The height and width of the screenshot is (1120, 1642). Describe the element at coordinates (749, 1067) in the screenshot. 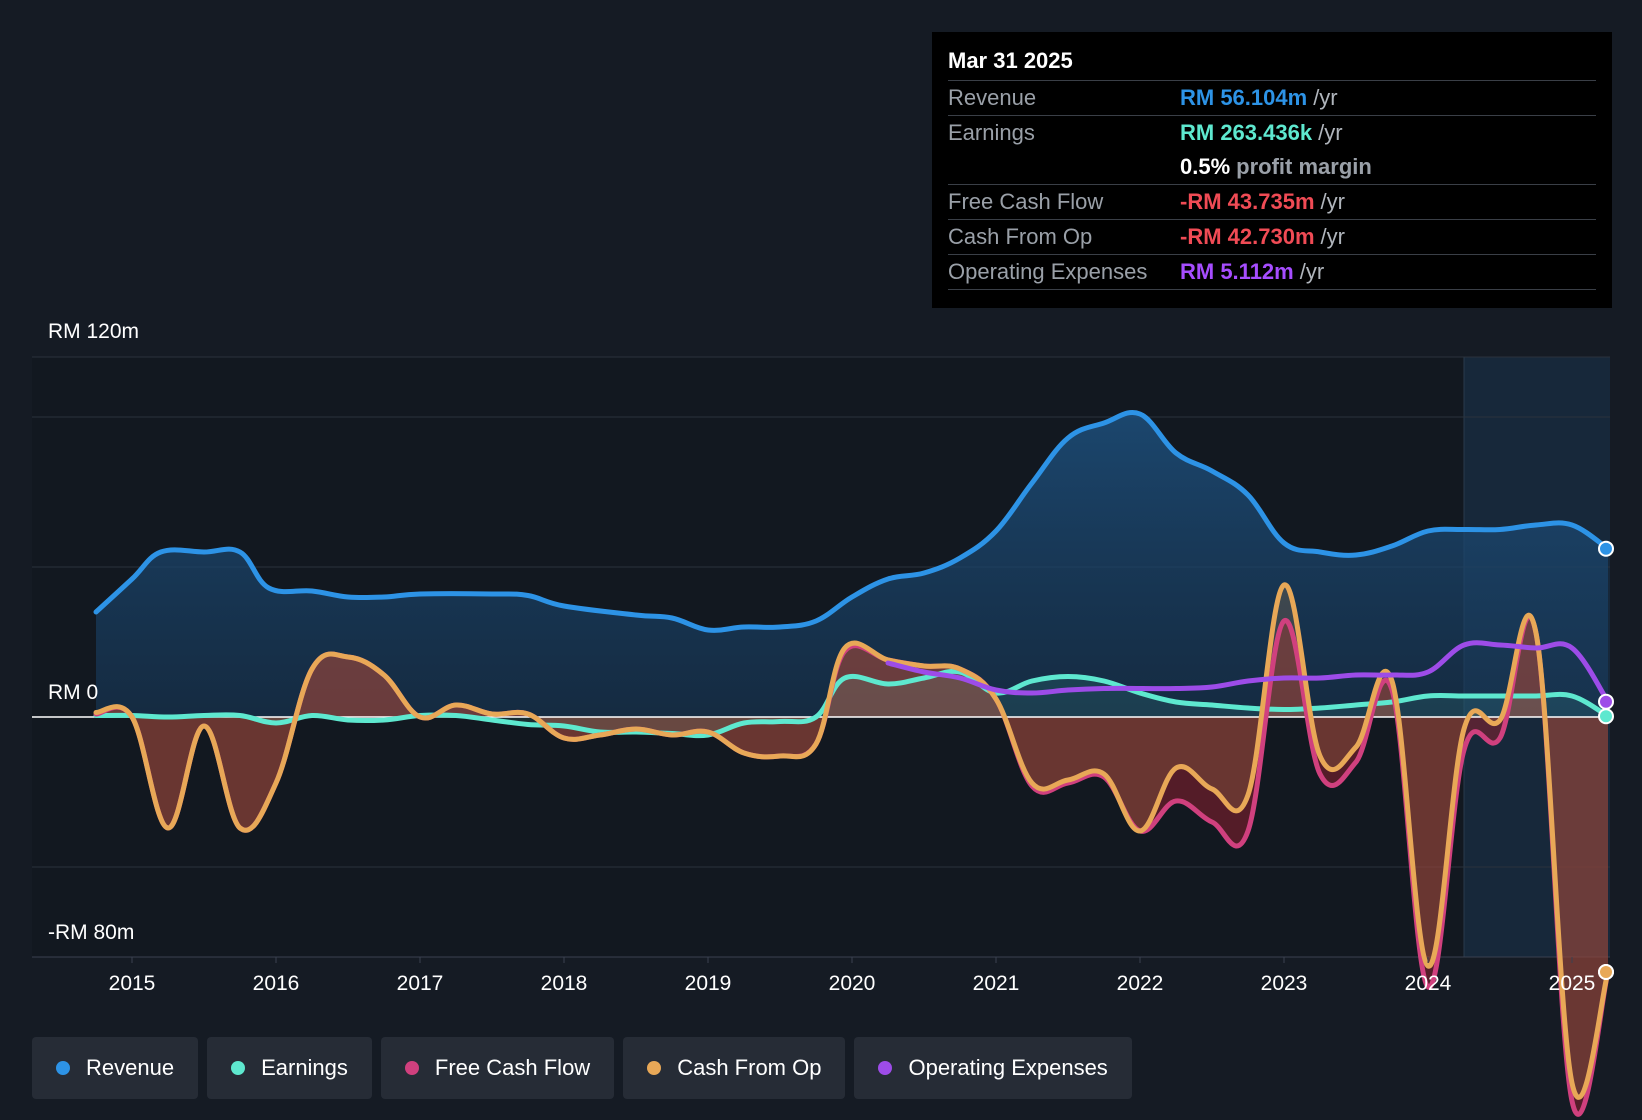

I see `legend-label: Cash From Op` at that location.